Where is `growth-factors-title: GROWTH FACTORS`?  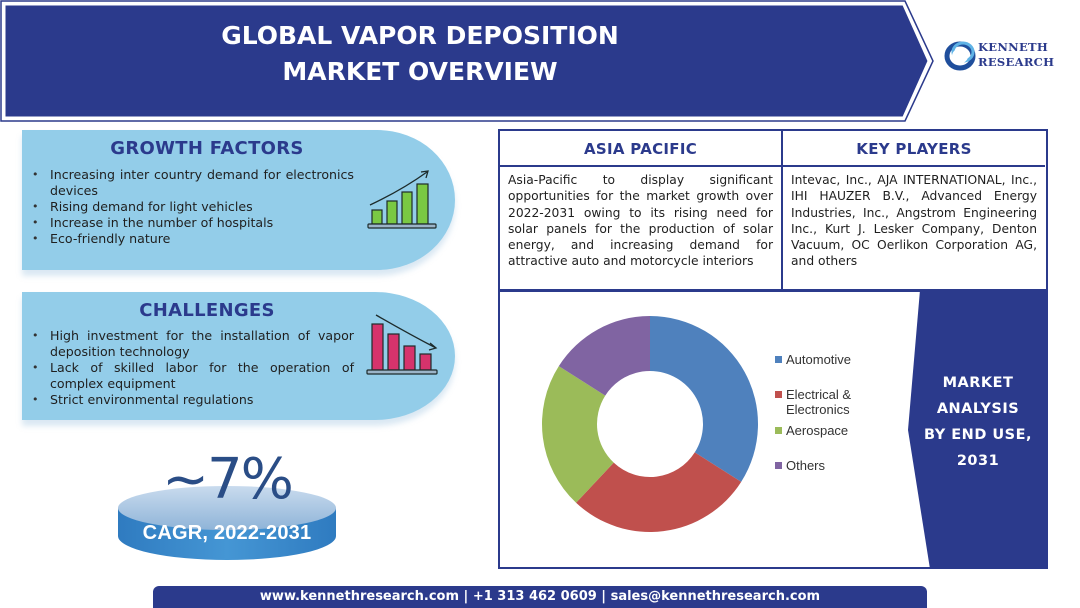
growth-factors-title: GROWTH FACTORS is located at coordinates (207, 148).